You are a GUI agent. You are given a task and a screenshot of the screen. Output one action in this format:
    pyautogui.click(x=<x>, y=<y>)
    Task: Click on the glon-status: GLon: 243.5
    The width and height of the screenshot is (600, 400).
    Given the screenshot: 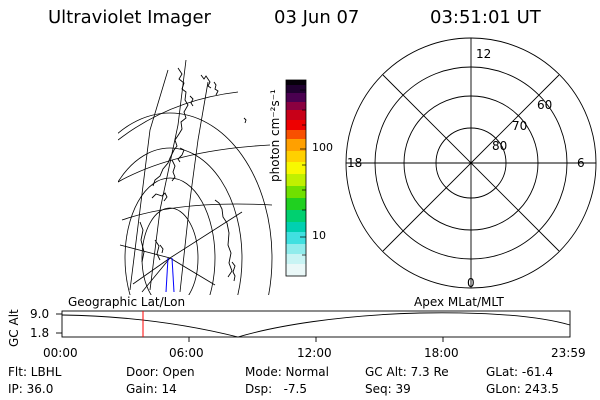 What is the action you would take?
    pyautogui.click(x=522, y=389)
    